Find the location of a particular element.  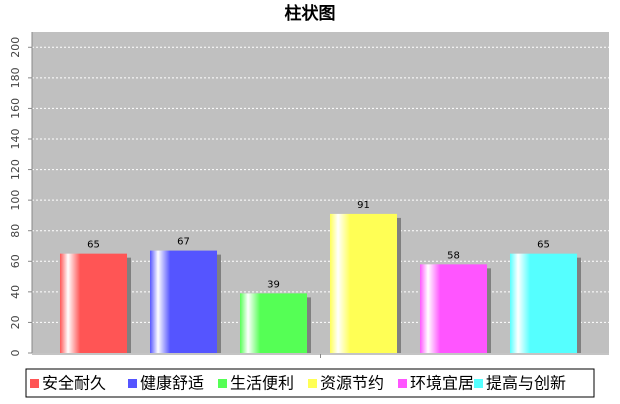

y-tick-label: 20 is located at coordinates (15, 322).